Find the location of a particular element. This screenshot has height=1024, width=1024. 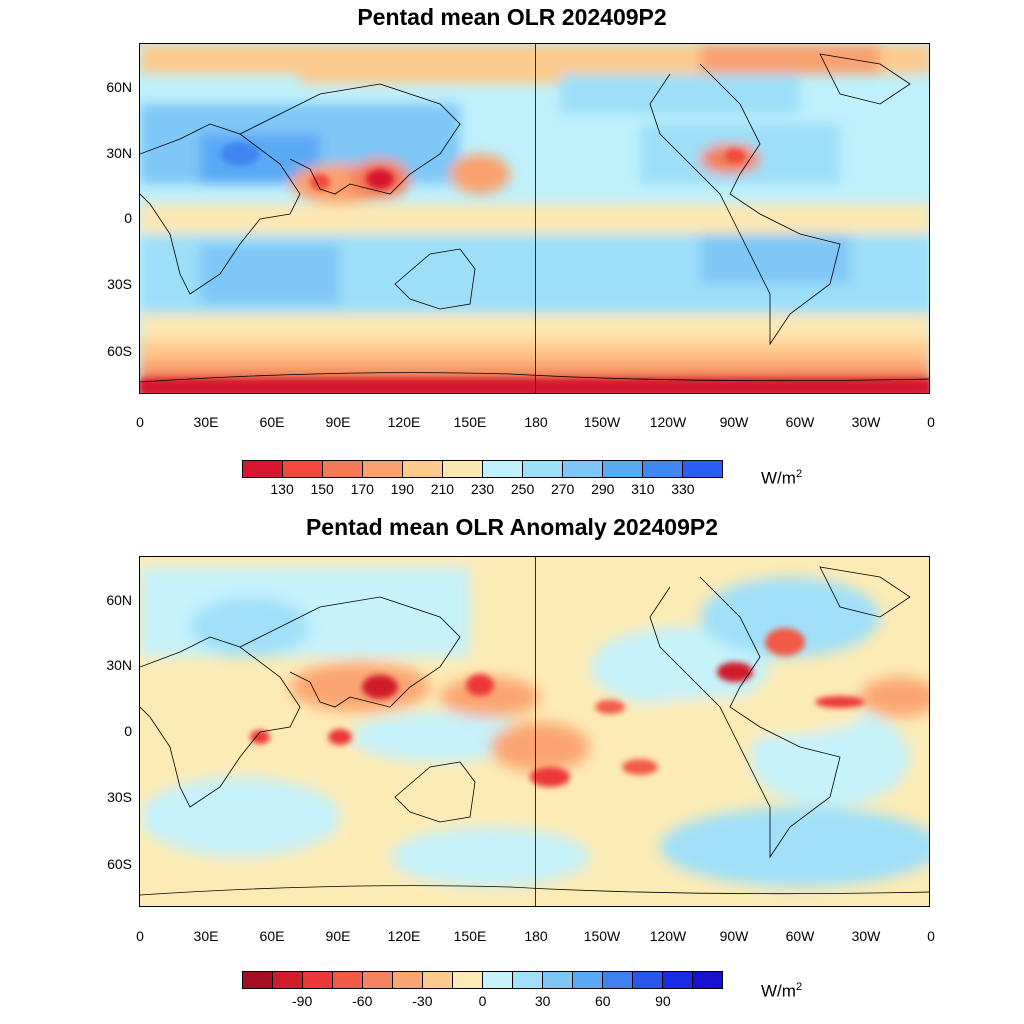

olr-anomaly-colorbar is located at coordinates (482, 980).